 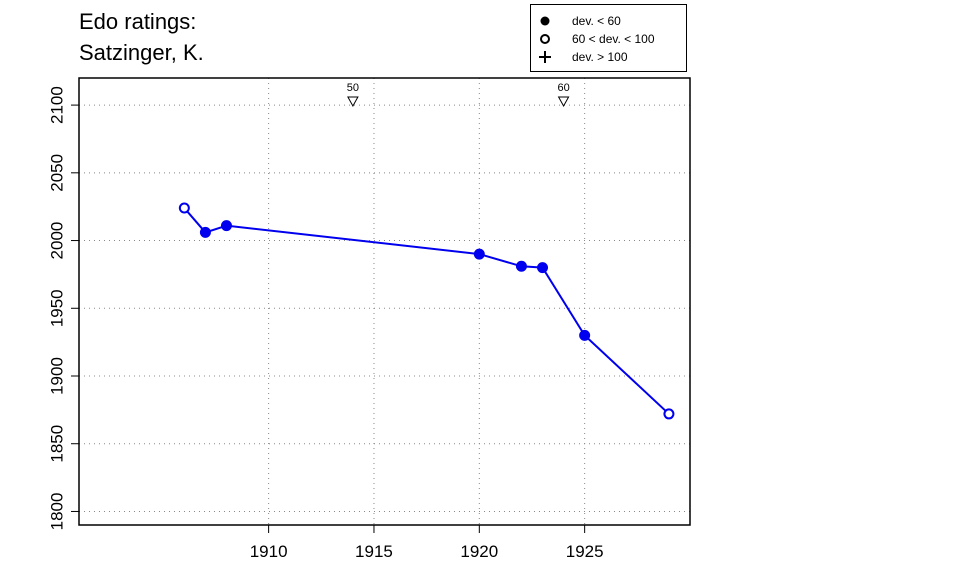 I want to click on annotation-label: 50, so click(x=353, y=88).